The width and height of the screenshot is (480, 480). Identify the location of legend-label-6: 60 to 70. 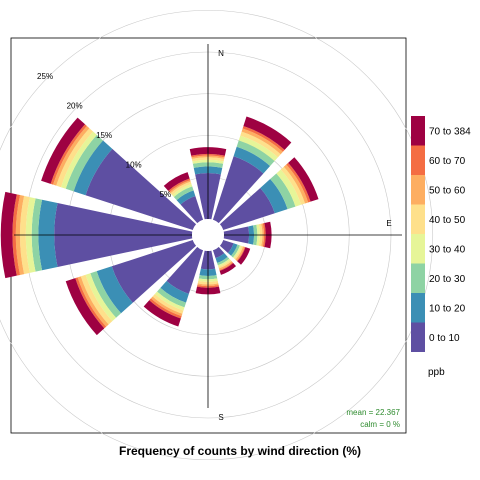
(447, 161).